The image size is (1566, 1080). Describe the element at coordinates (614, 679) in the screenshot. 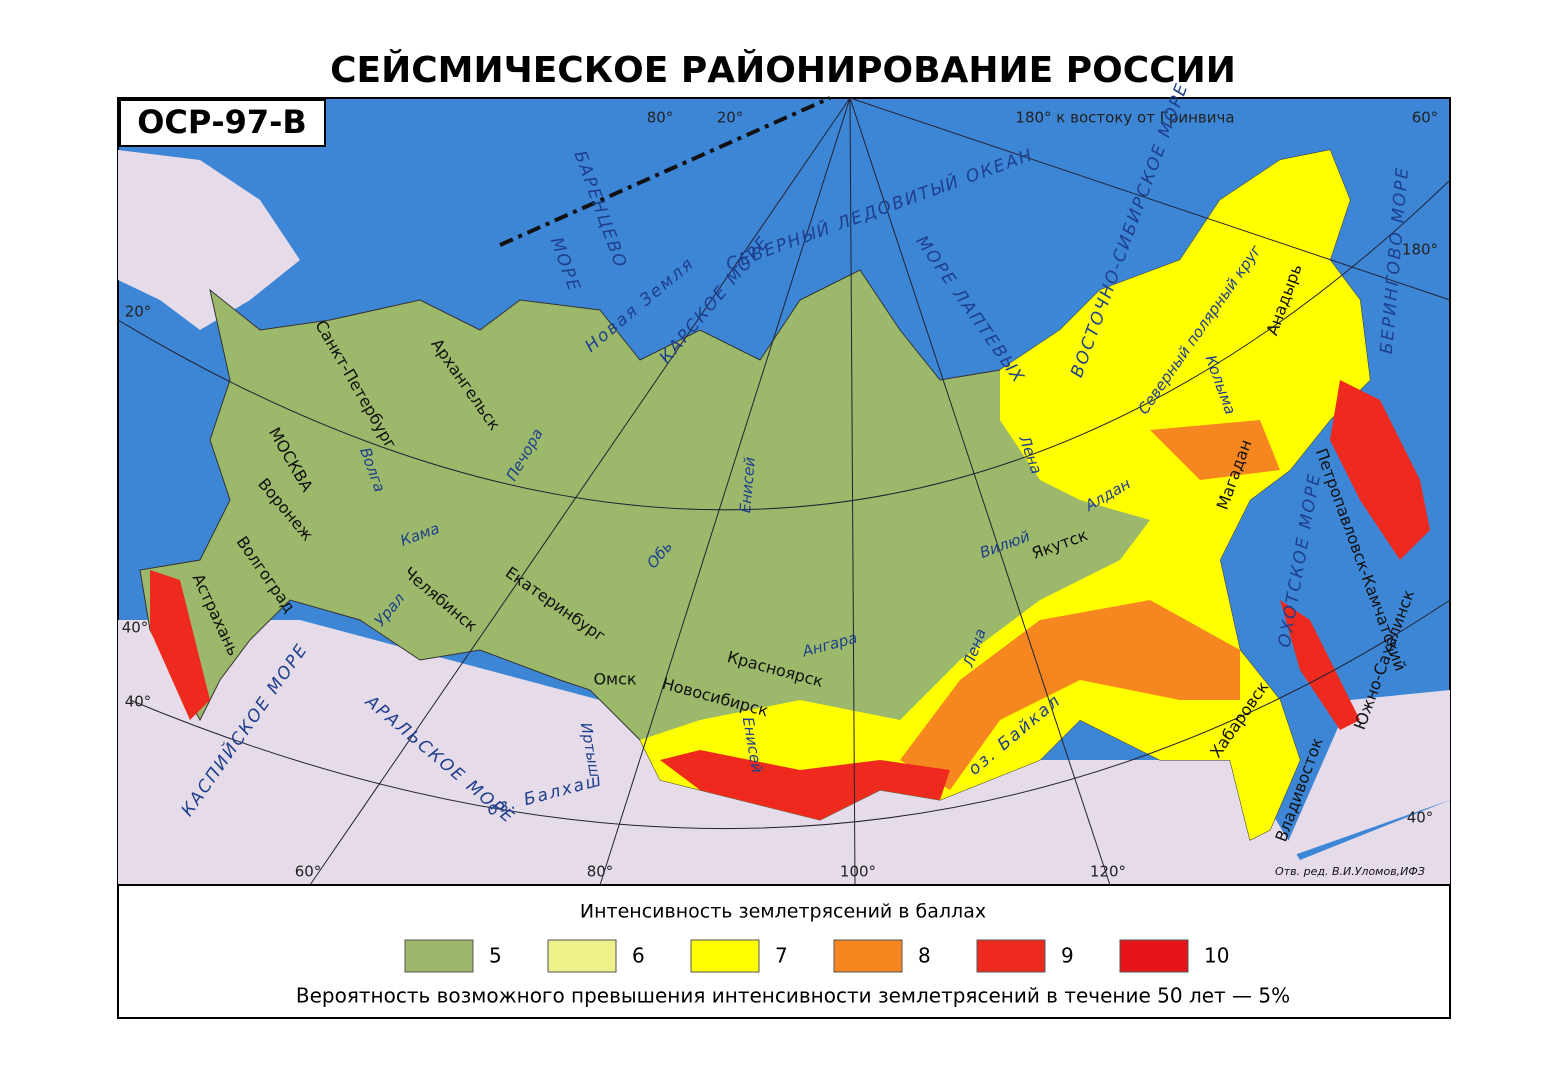

I see `city-label: Омск` at that location.